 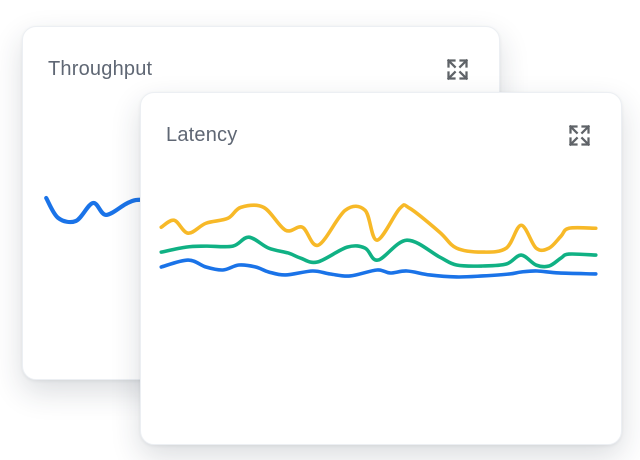 I want to click on throughput-expand-button, so click(x=457, y=69).